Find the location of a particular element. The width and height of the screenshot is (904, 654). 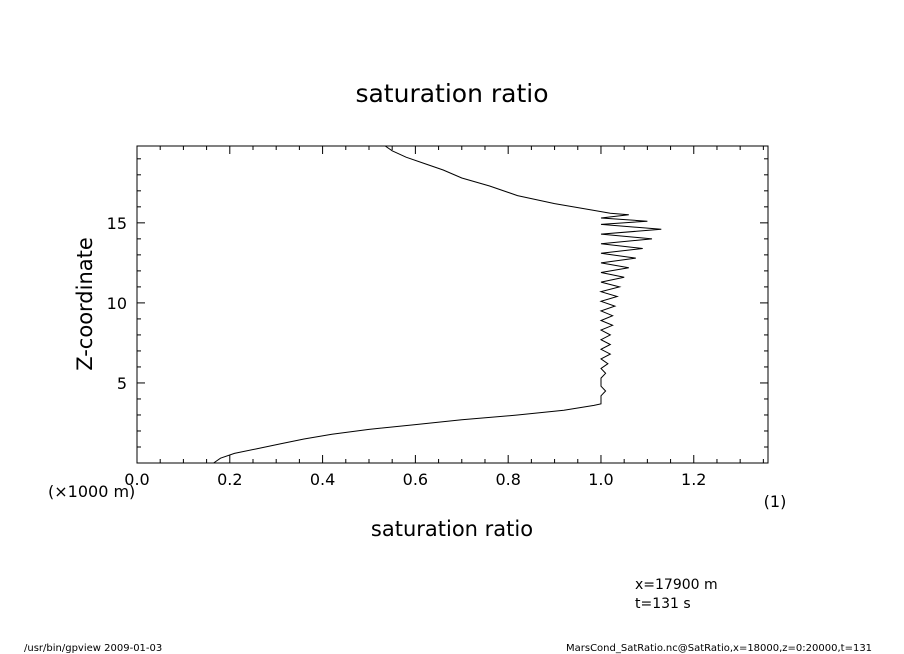

y-axis-title: Z-coordinate is located at coordinates (85, 304).